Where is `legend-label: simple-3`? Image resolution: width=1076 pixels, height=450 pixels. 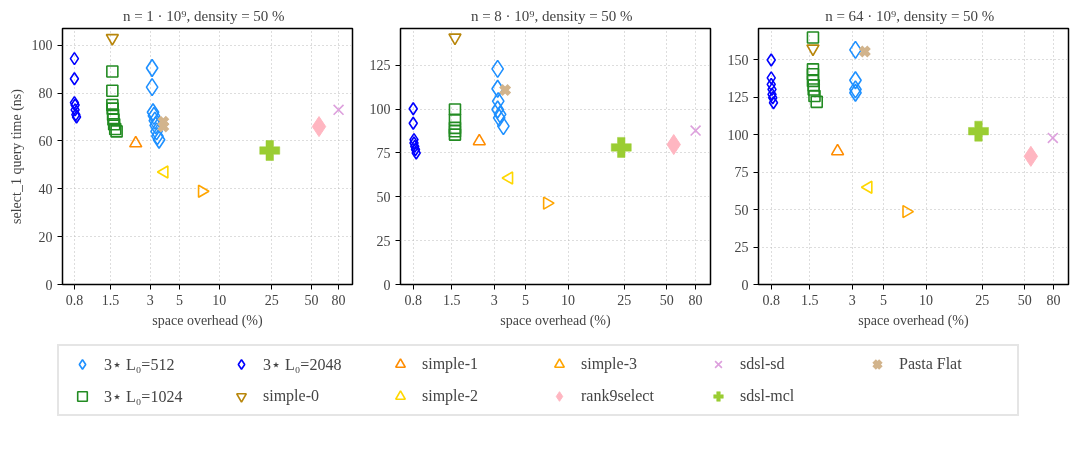 legend-label: simple-3 is located at coordinates (609, 364).